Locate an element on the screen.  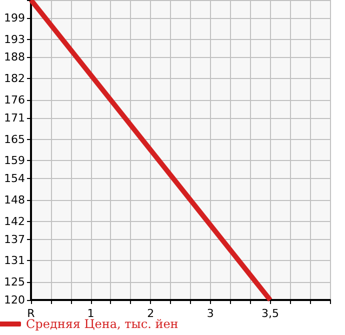
y-tick-label: 159 is located at coordinates (14, 161).